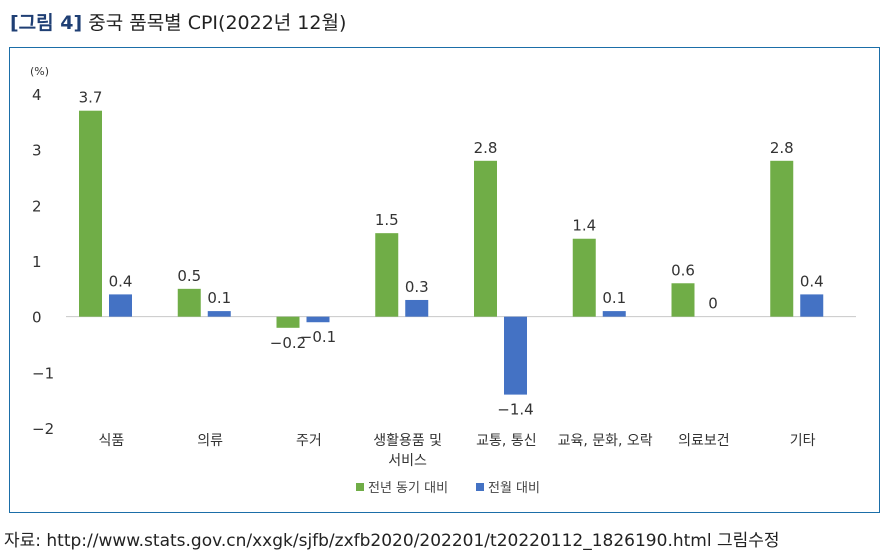 The image size is (888, 552). Describe the element at coordinates (43, 429) in the screenshot. I see `y-tick-label: −2` at that location.